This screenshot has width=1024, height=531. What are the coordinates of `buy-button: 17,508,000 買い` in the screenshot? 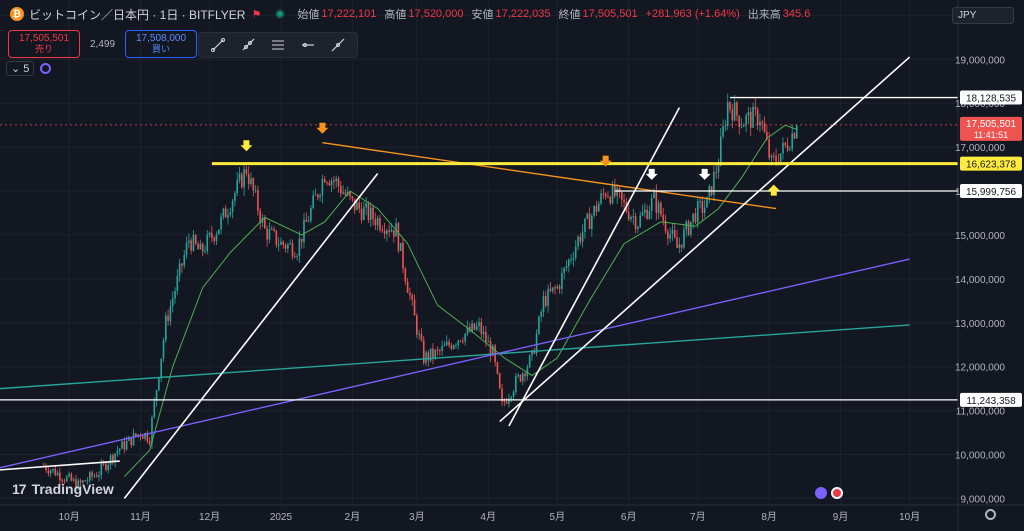 It's located at (161, 44).